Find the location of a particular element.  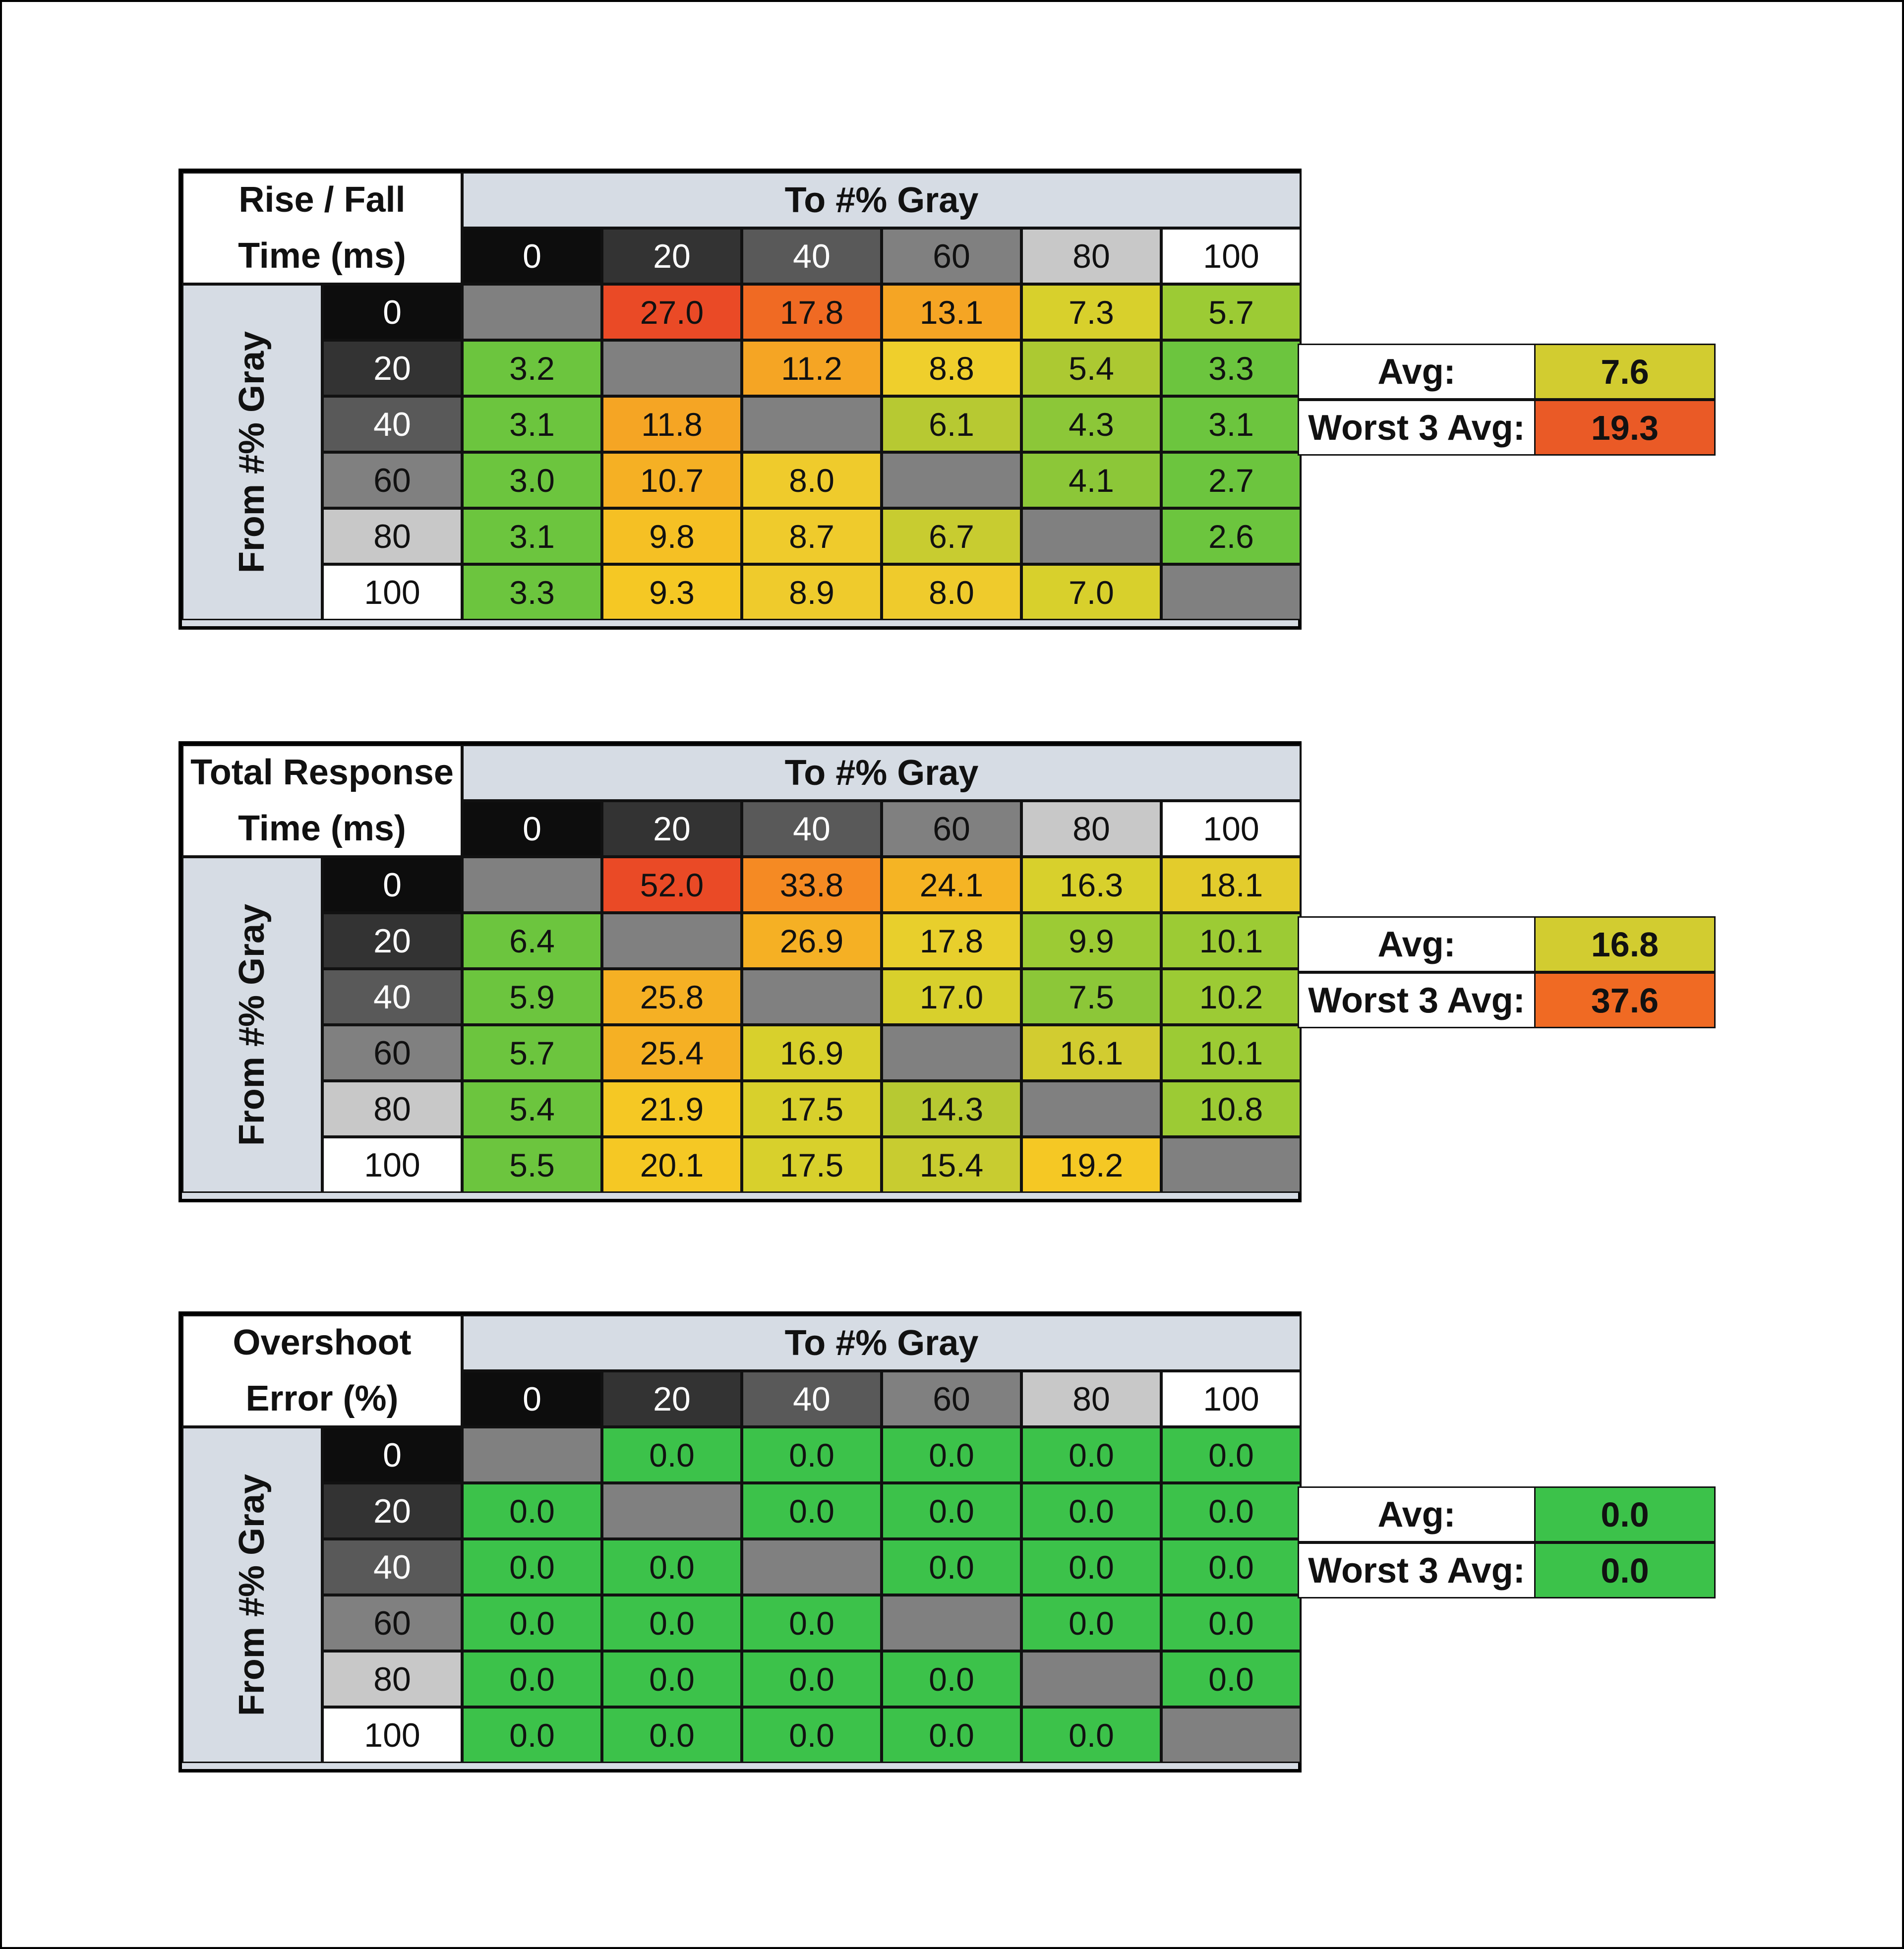

data-cell: 5.9 is located at coordinates (532, 997).